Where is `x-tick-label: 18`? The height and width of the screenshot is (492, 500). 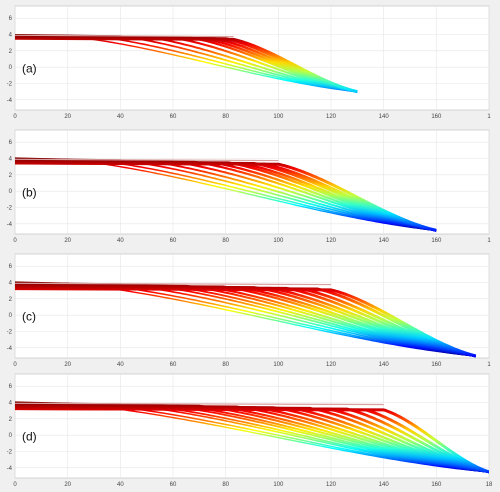 x-tick-label: 18 is located at coordinates (489, 485).